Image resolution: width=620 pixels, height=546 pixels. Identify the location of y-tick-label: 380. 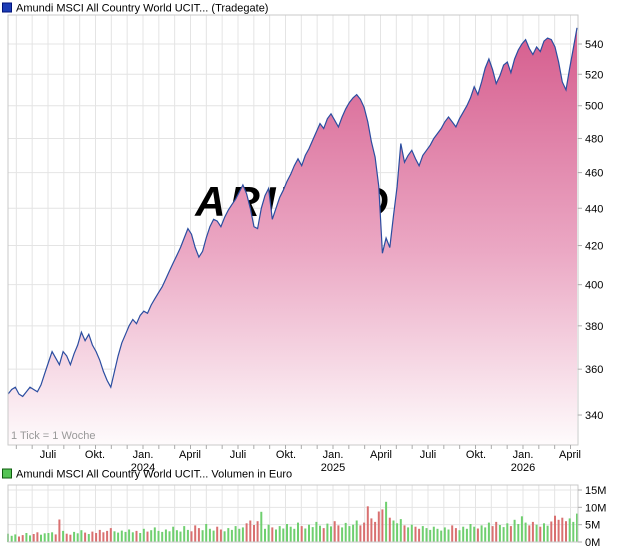
(594, 327).